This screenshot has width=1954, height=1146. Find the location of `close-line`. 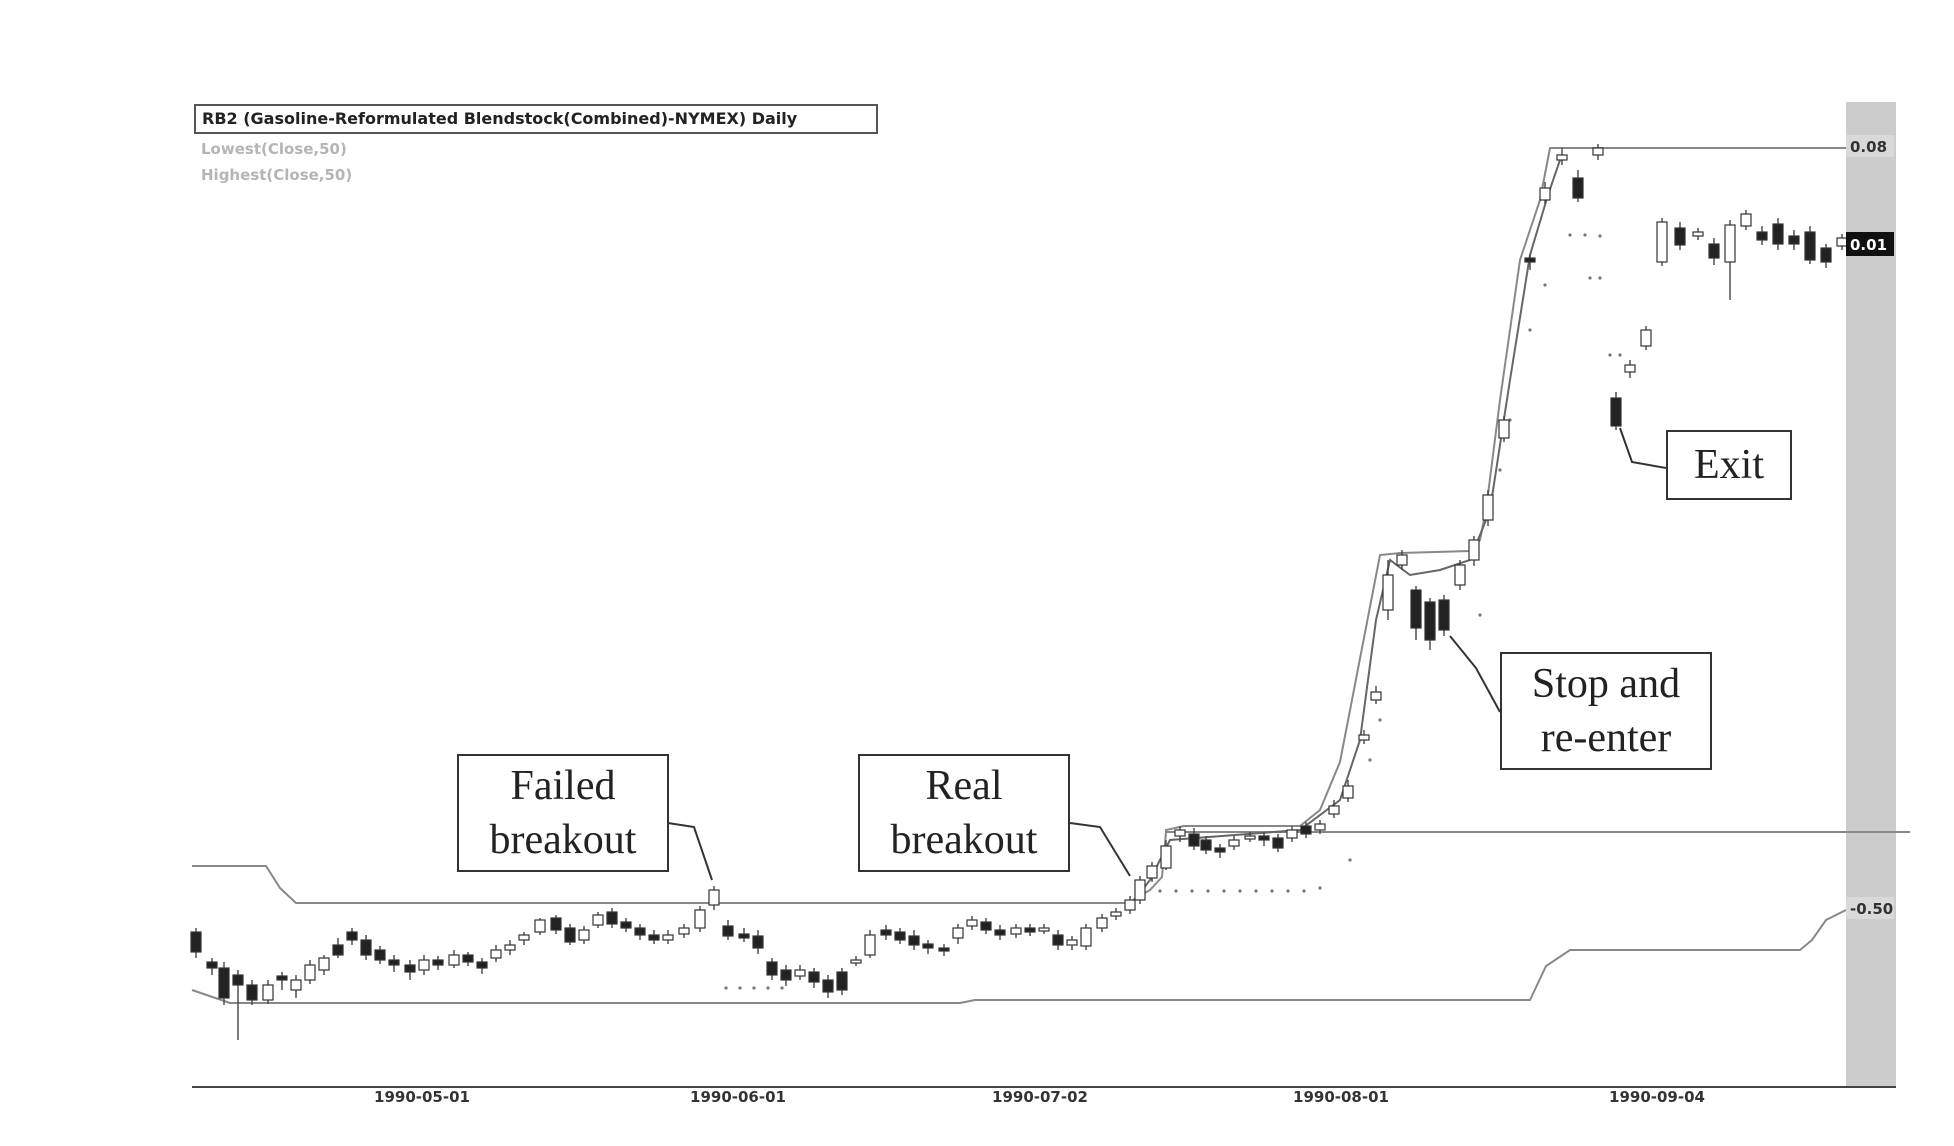

close-line is located at coordinates (1345, 533).